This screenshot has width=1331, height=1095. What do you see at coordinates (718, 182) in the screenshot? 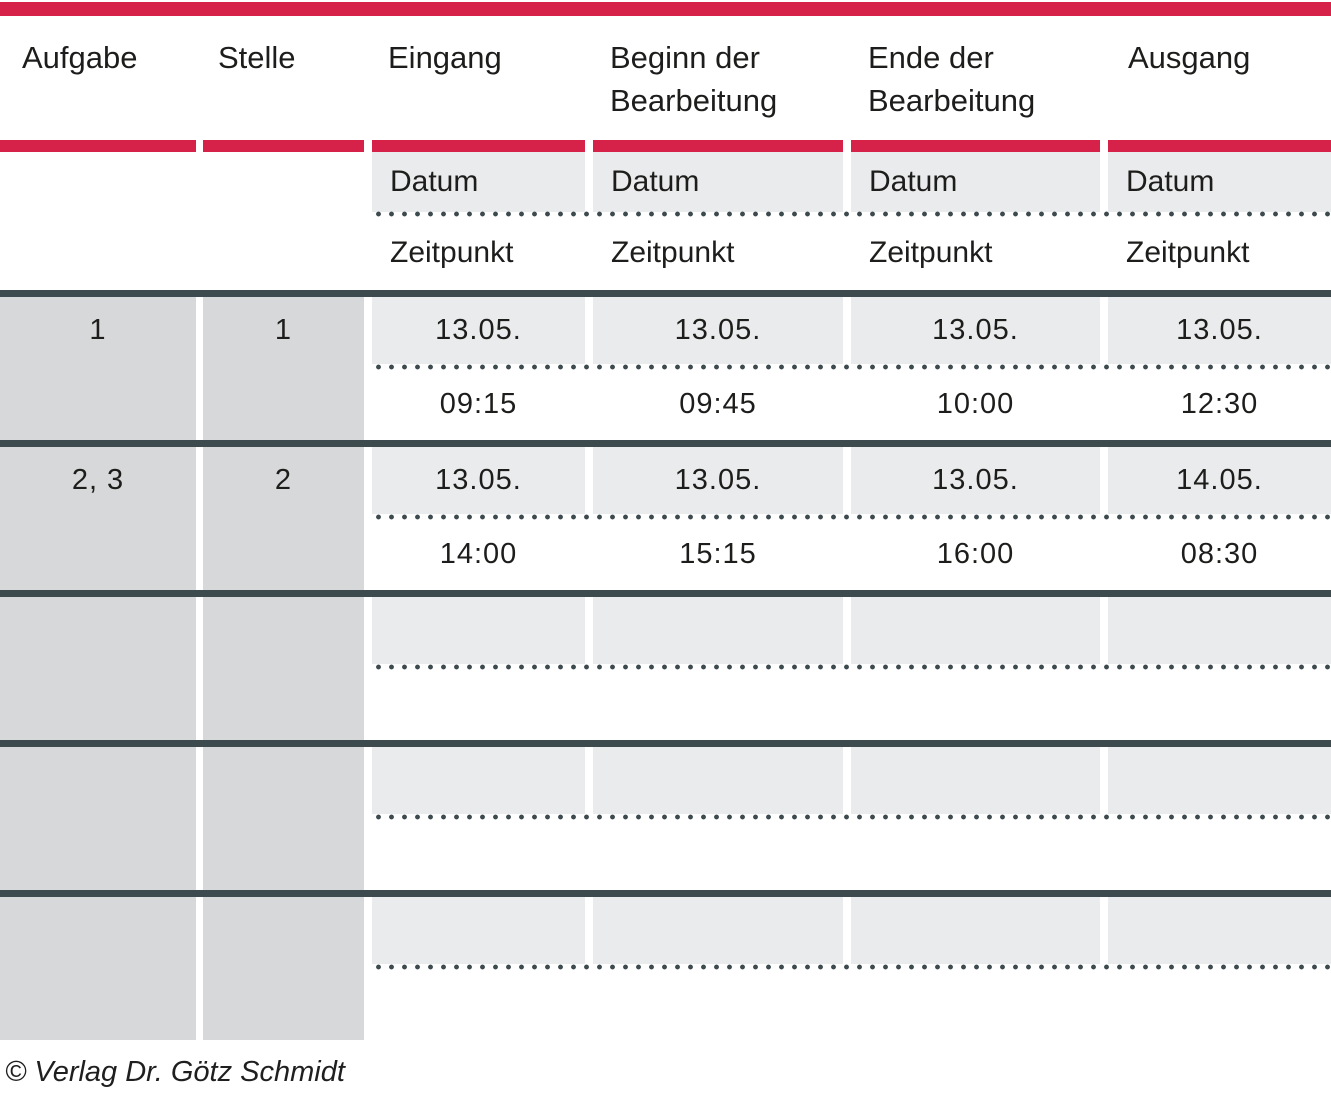
I see `subheader-beginn-datum: Datum` at bounding box center [718, 182].